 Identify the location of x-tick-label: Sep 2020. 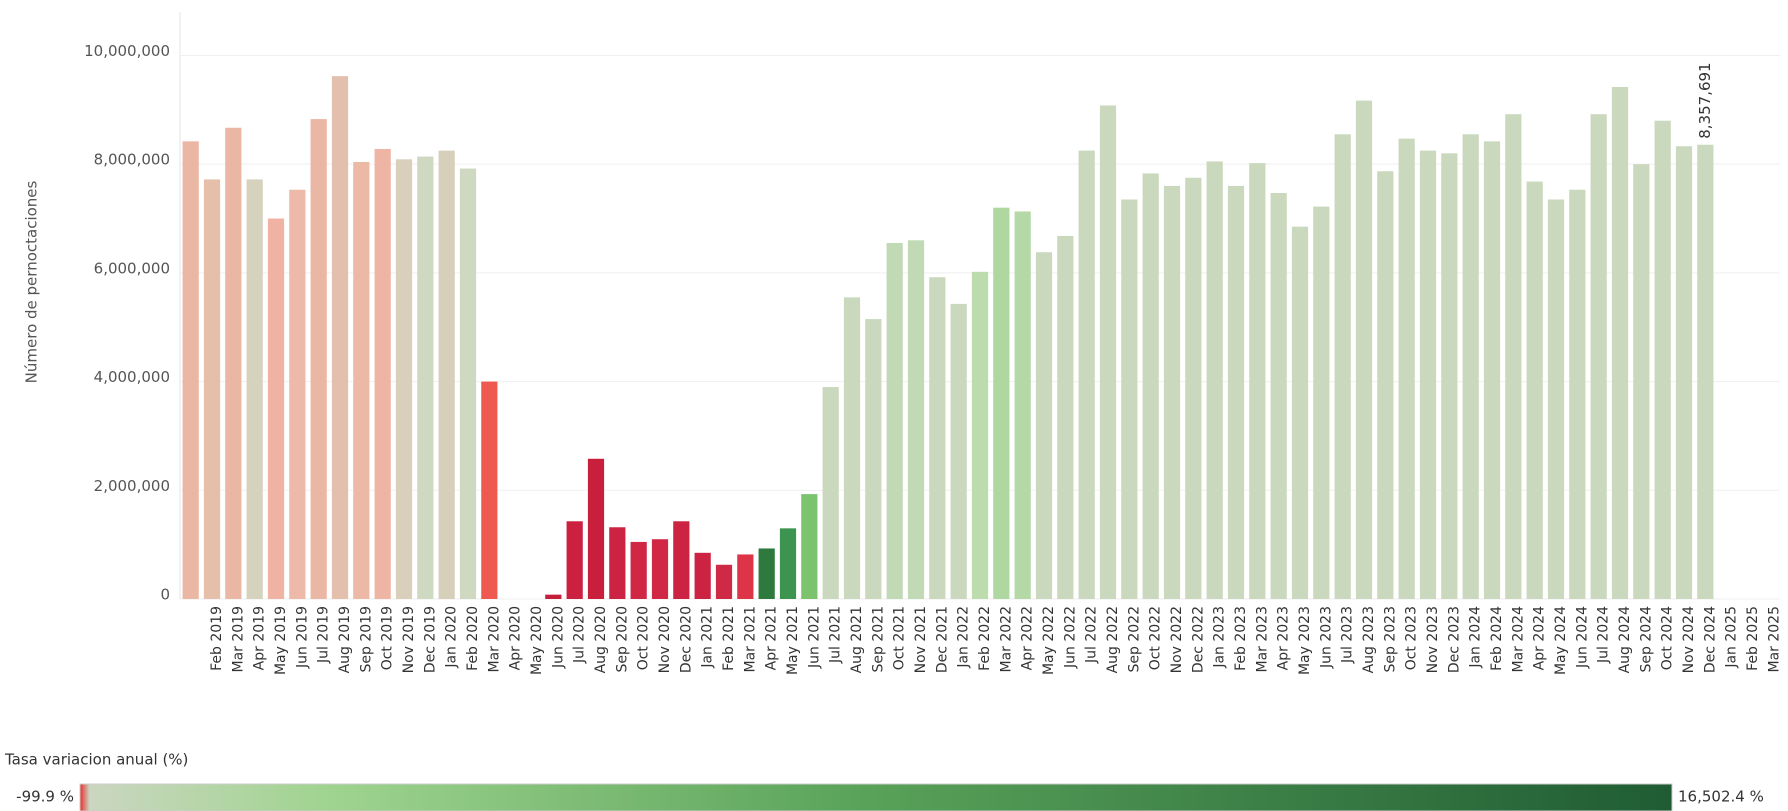
(622, 639).